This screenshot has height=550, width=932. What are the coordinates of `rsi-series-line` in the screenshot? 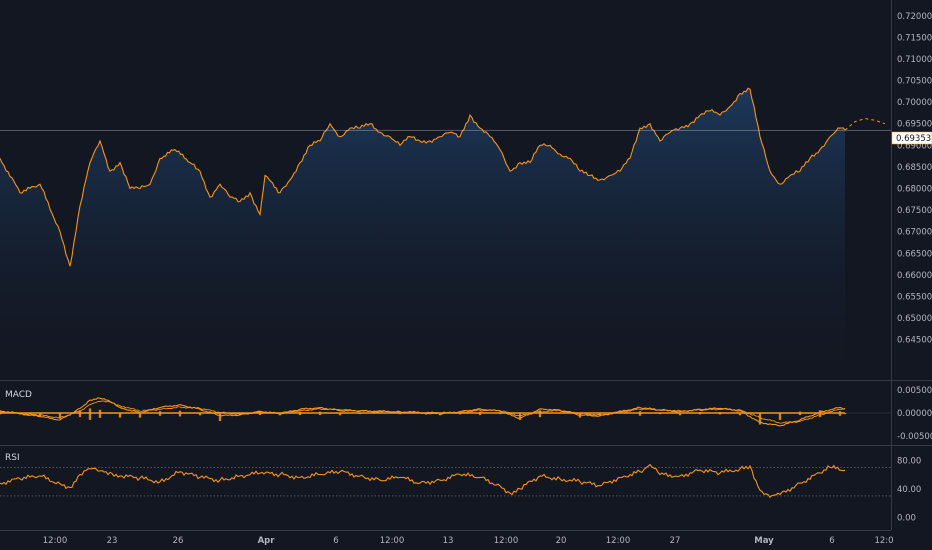 It's located at (423, 481).